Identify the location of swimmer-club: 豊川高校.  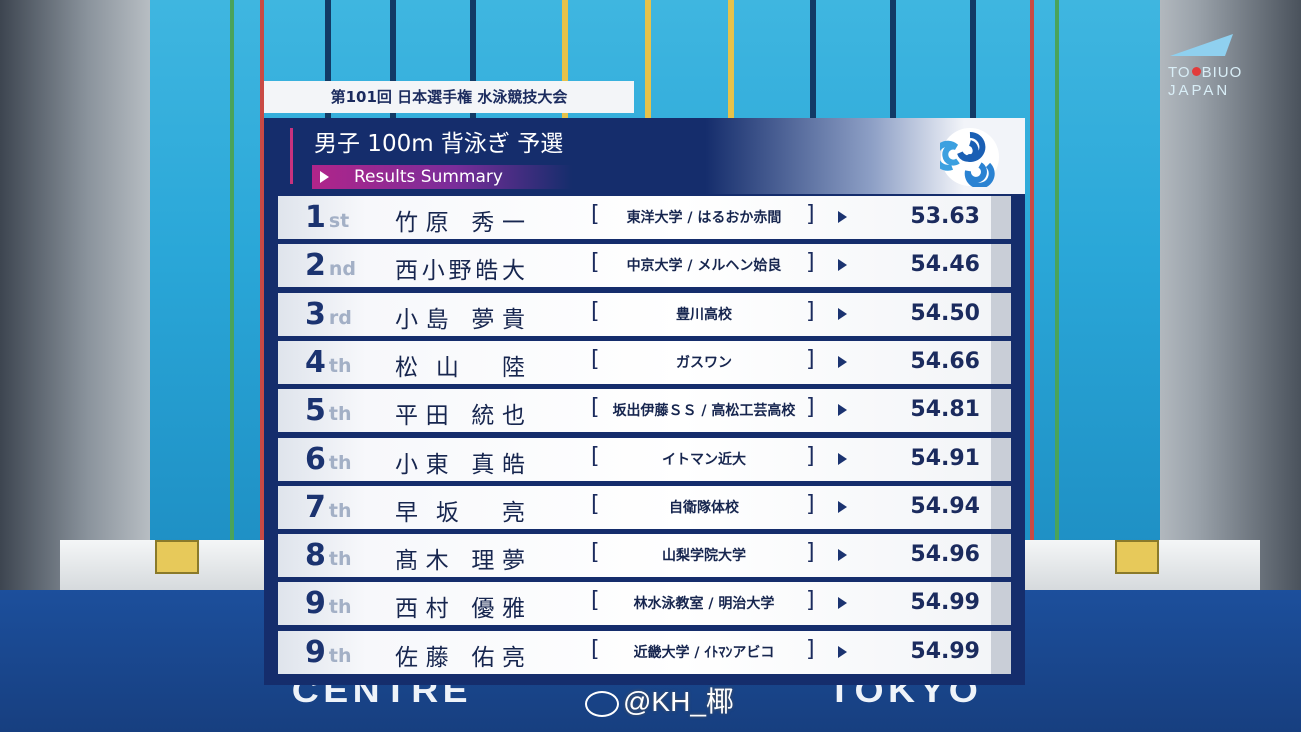
(704, 314).